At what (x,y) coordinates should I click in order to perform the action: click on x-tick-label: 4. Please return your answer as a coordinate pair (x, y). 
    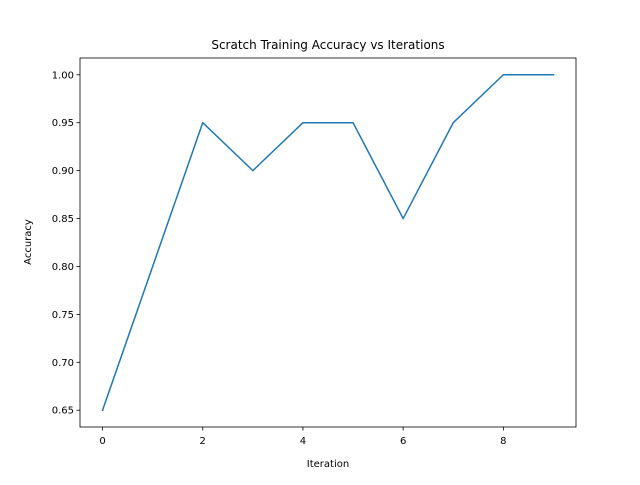
    Looking at the image, I should click on (303, 441).